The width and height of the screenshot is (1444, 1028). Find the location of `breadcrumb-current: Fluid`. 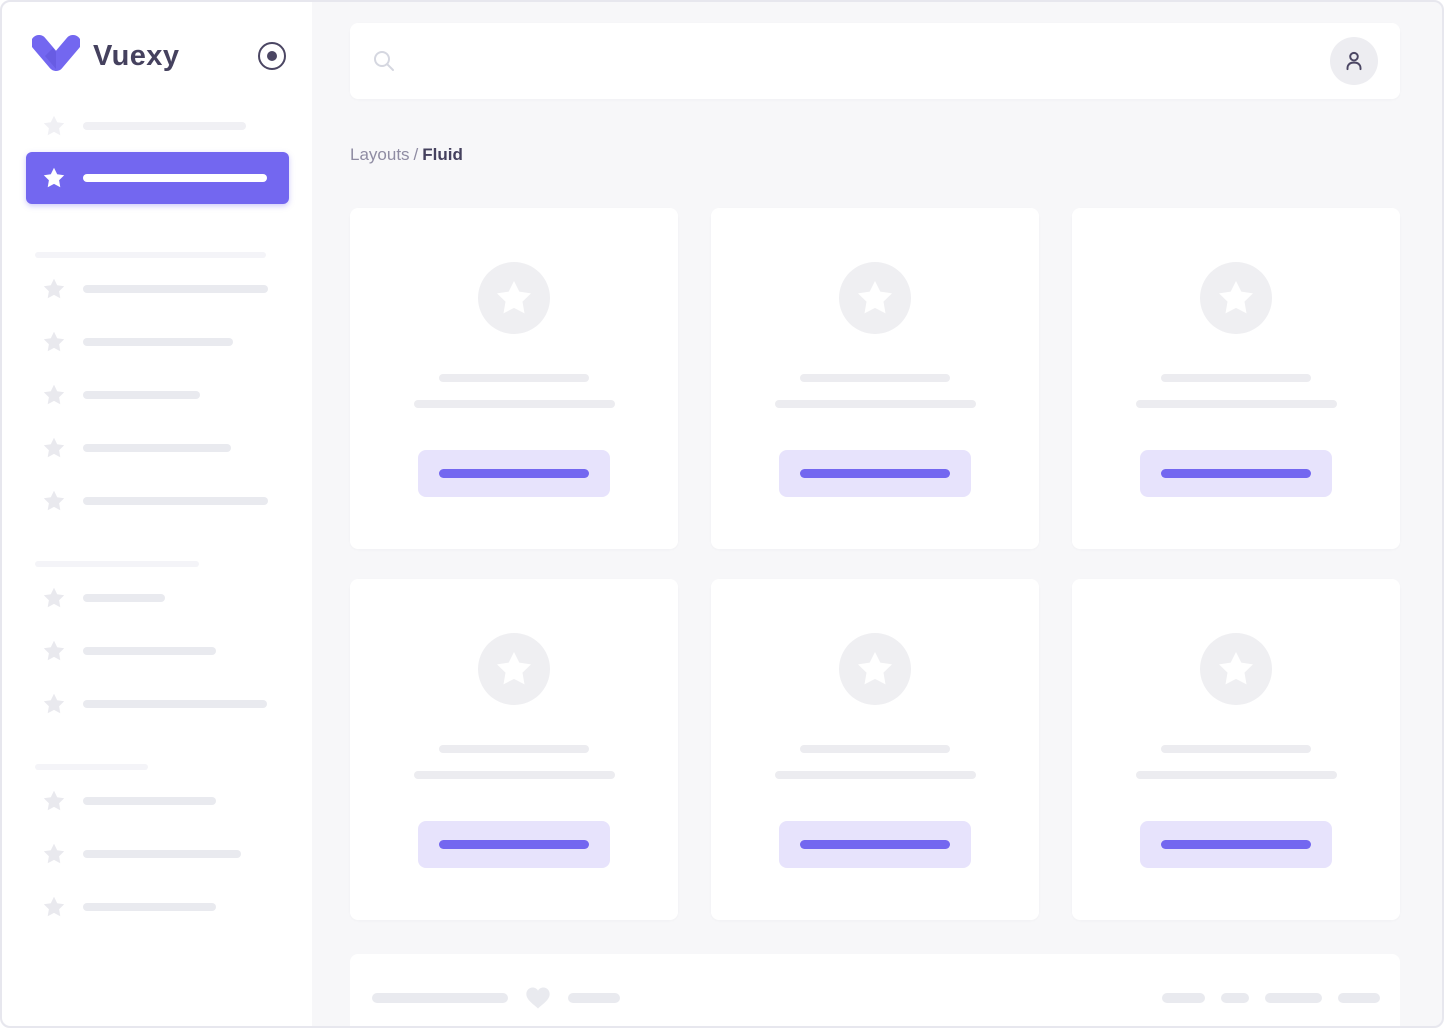

breadcrumb-current: Fluid is located at coordinates (442, 154).